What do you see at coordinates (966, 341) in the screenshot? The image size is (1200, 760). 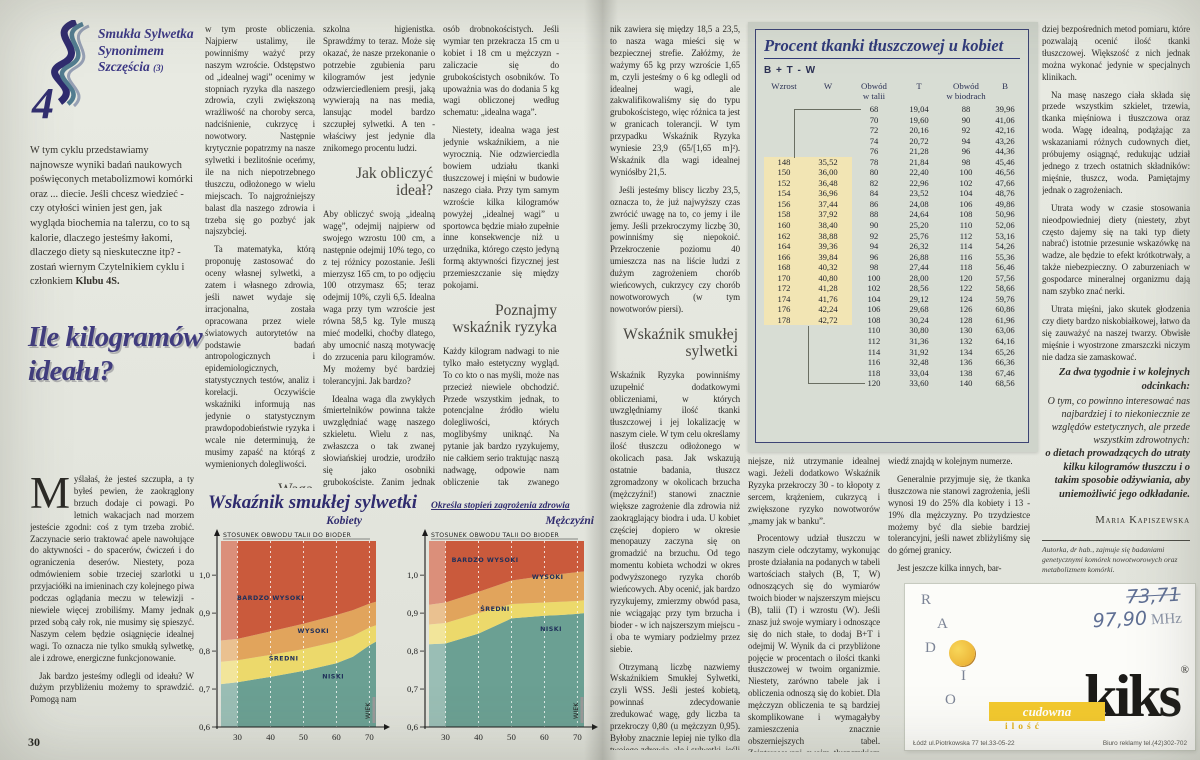 I see `table-cell: 132` at bounding box center [966, 341].